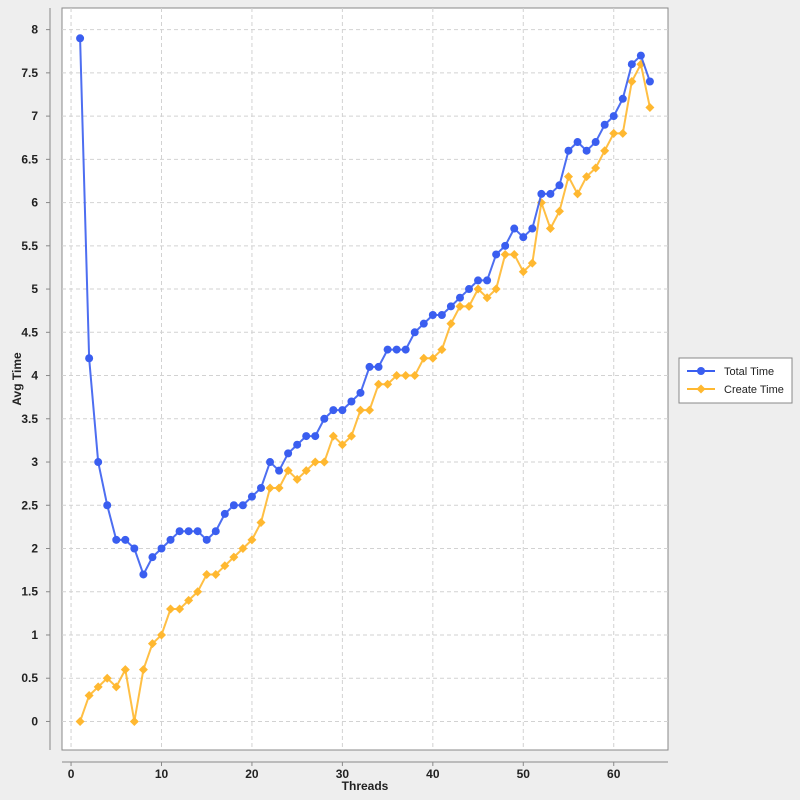 The height and width of the screenshot is (800, 800). What do you see at coordinates (735, 380) in the screenshot?
I see `legend-box` at bounding box center [735, 380].